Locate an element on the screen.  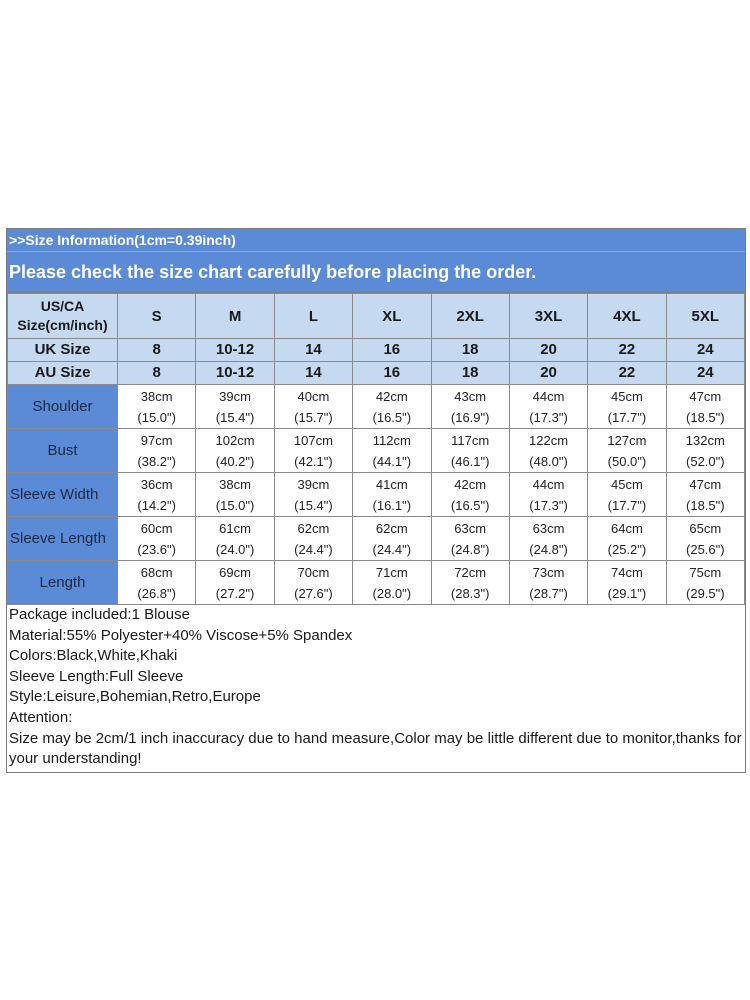
inch-value: (25.2") is located at coordinates (627, 549).